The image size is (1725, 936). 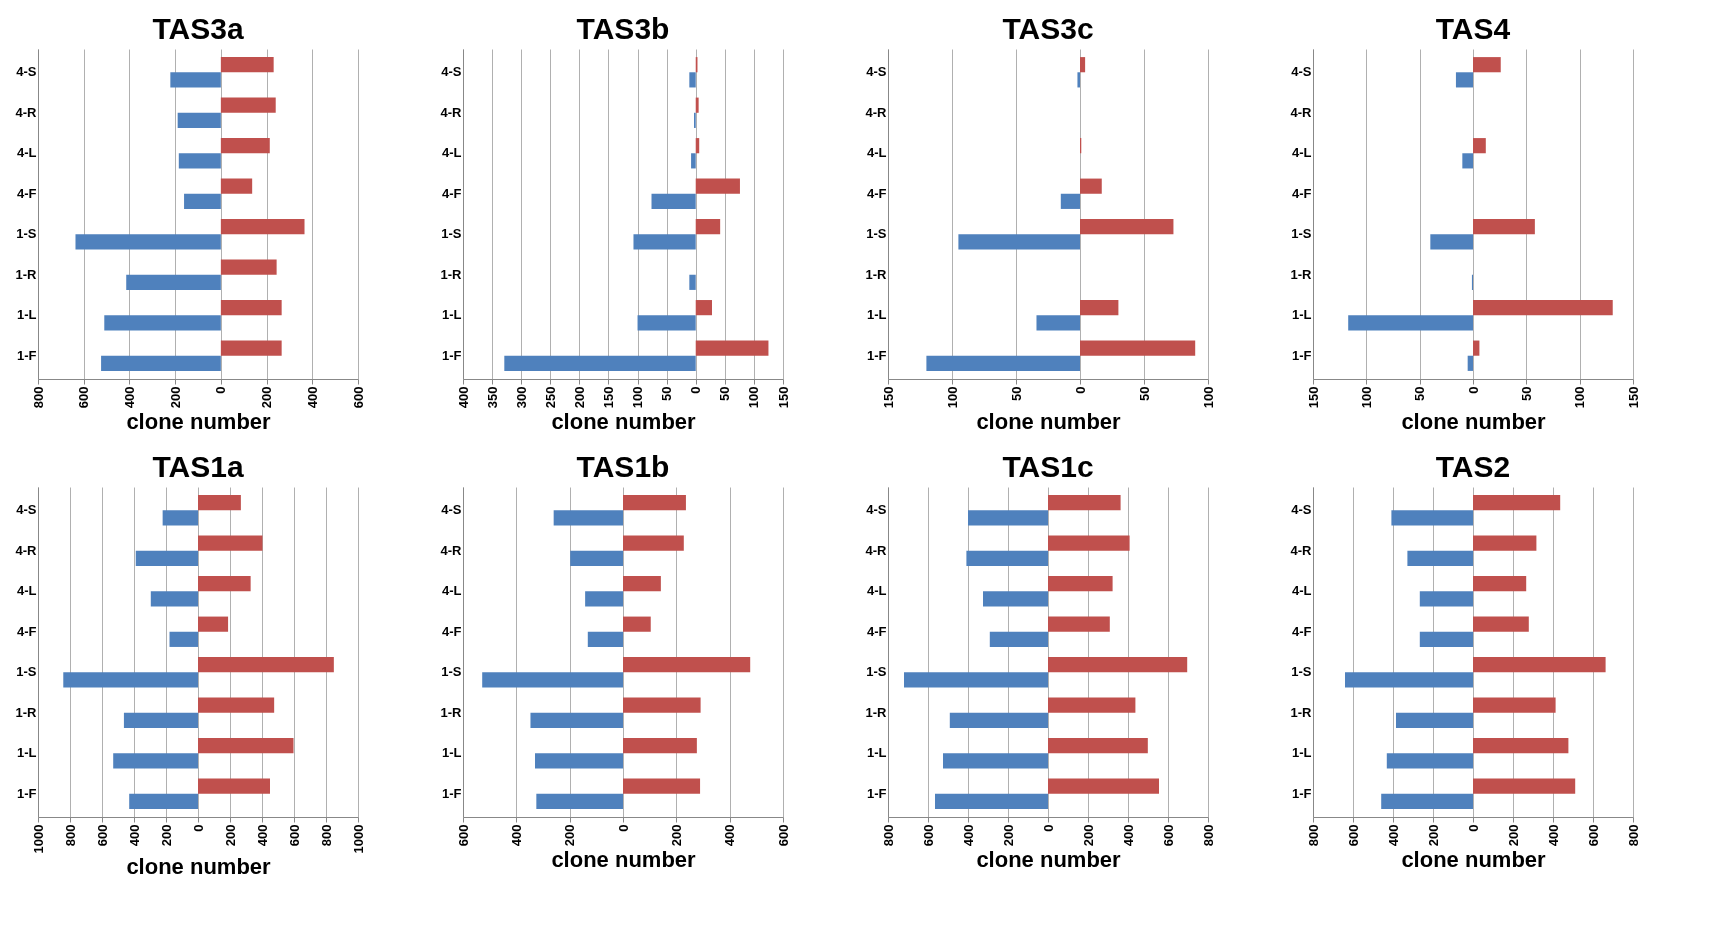 What do you see at coordinates (550, 397) in the screenshot?
I see `x-tick-label: 250` at bounding box center [550, 397].